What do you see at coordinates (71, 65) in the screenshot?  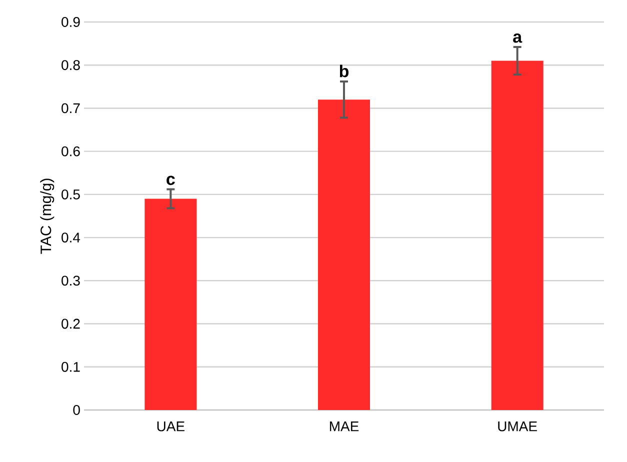 I see `y-tick-label: 0.8` at bounding box center [71, 65].